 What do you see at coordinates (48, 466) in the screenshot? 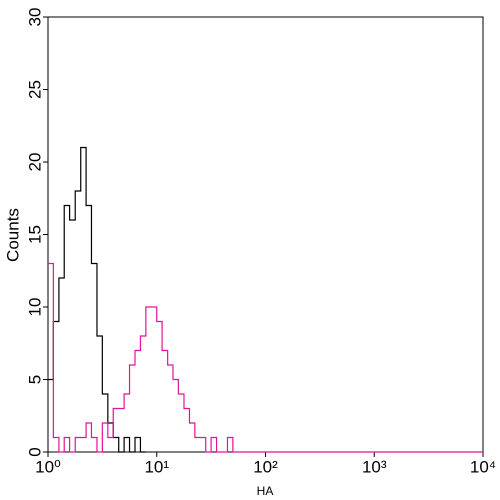
I see `x-tick-label: 10⁰` at bounding box center [48, 466].